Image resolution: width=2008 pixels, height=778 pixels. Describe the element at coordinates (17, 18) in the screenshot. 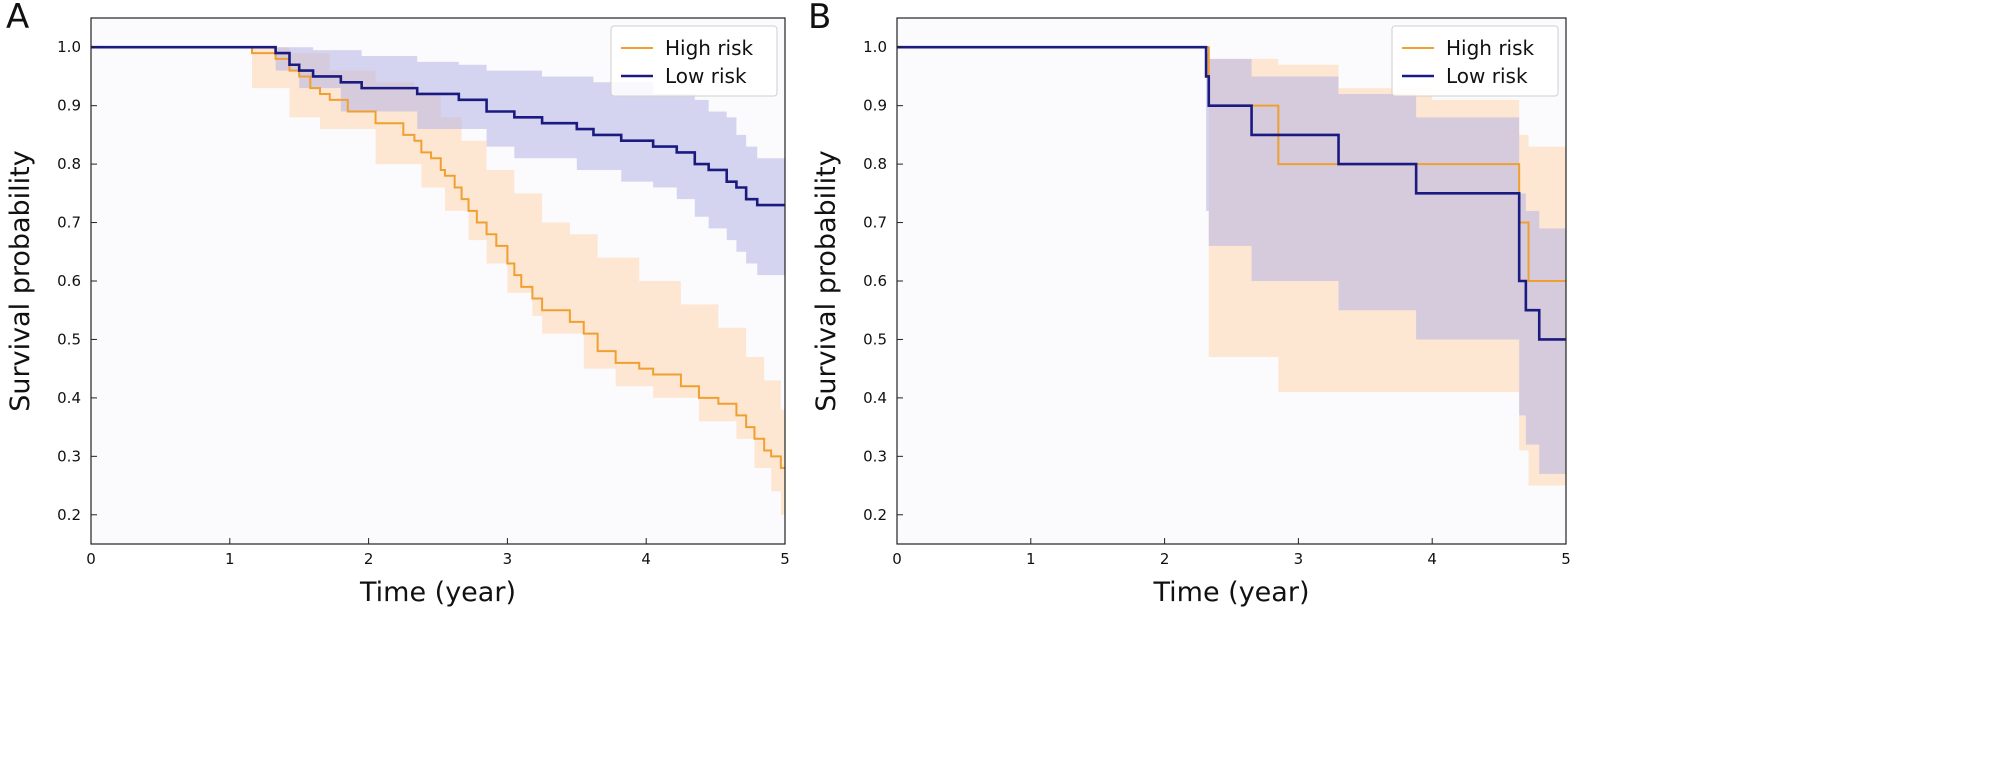

I see `panel-letter: A` at that location.